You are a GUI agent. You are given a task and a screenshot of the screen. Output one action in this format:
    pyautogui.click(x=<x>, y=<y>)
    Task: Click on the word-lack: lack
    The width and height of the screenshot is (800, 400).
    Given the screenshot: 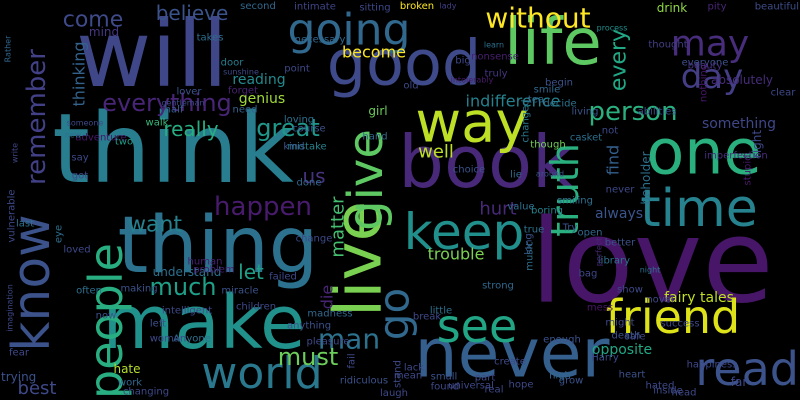 What is the action you would take?
    pyautogui.click(x=414, y=368)
    